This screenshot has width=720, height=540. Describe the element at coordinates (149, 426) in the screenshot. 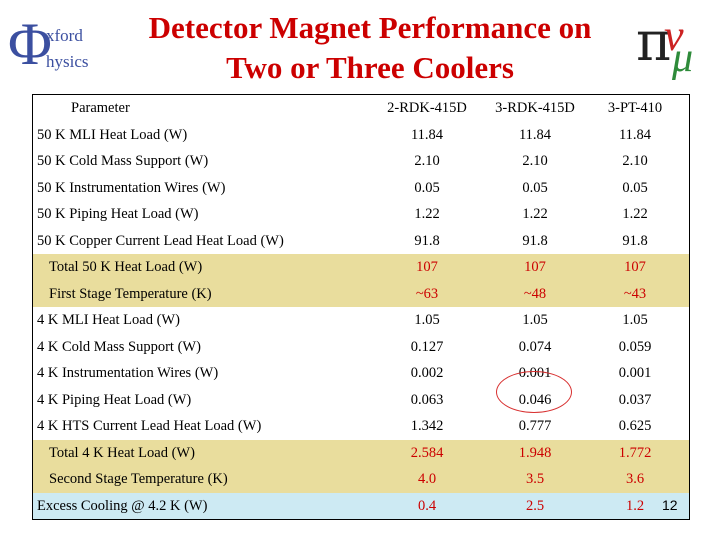

I see `row-label: 4 K HTS Current Lead Heat Load (W)` at that location.